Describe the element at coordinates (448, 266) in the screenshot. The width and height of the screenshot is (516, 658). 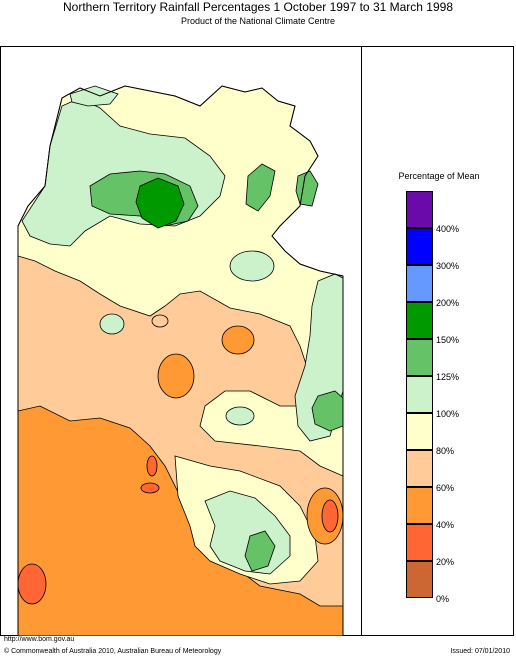
I see `legend-label-300: 300%` at that location.